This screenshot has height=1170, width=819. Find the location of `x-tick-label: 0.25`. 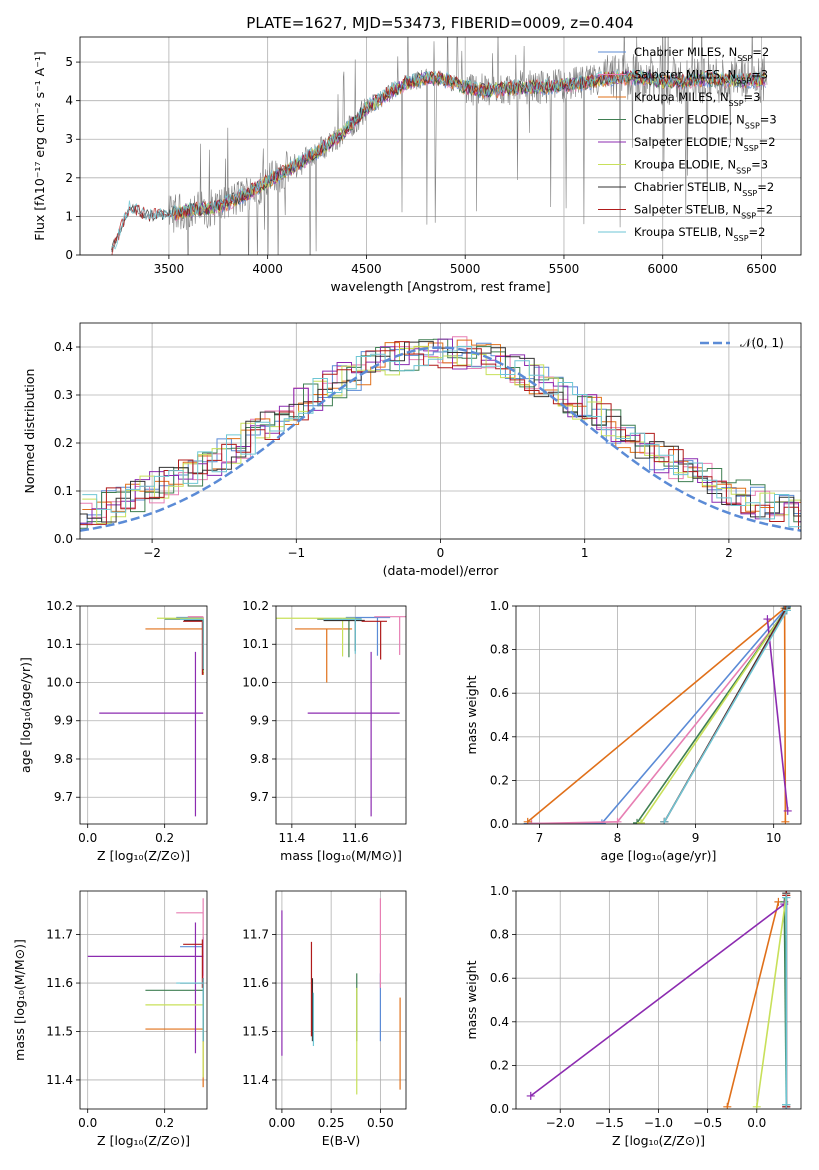

x-tick-label: 0.25 is located at coordinates (331, 1123).